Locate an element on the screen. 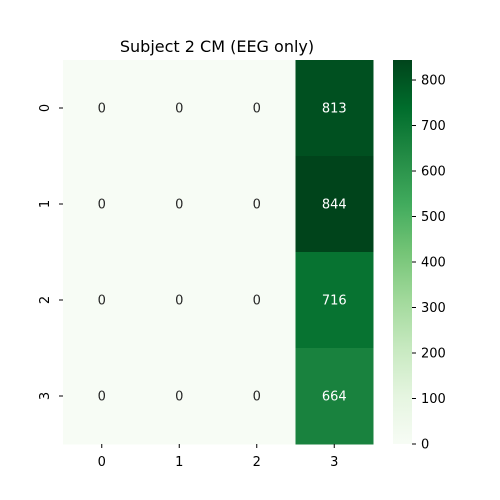  colorbar-tick-label: 0 is located at coordinates (425, 445).